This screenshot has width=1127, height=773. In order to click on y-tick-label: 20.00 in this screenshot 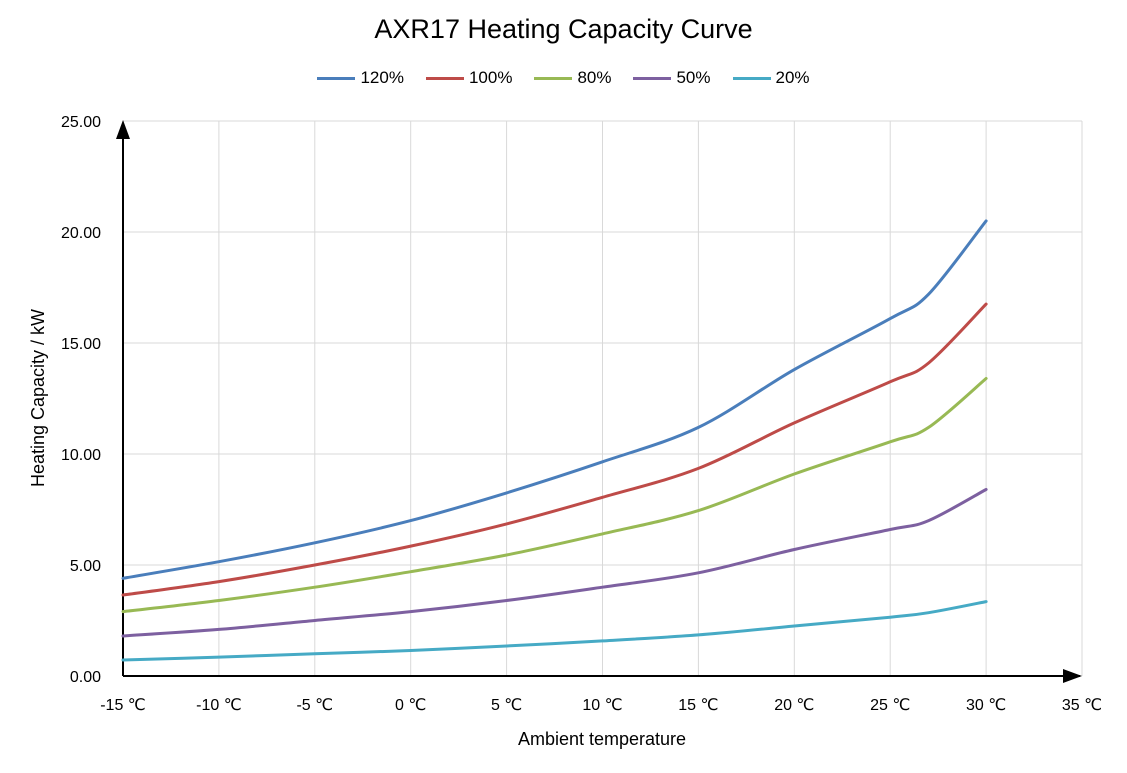, I will do `click(81, 233)`.